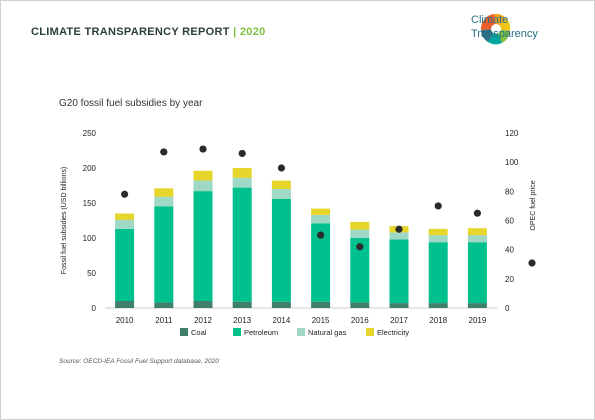  What do you see at coordinates (509, 191) in the screenshot?
I see `y2-tick-label: 80` at bounding box center [509, 191].